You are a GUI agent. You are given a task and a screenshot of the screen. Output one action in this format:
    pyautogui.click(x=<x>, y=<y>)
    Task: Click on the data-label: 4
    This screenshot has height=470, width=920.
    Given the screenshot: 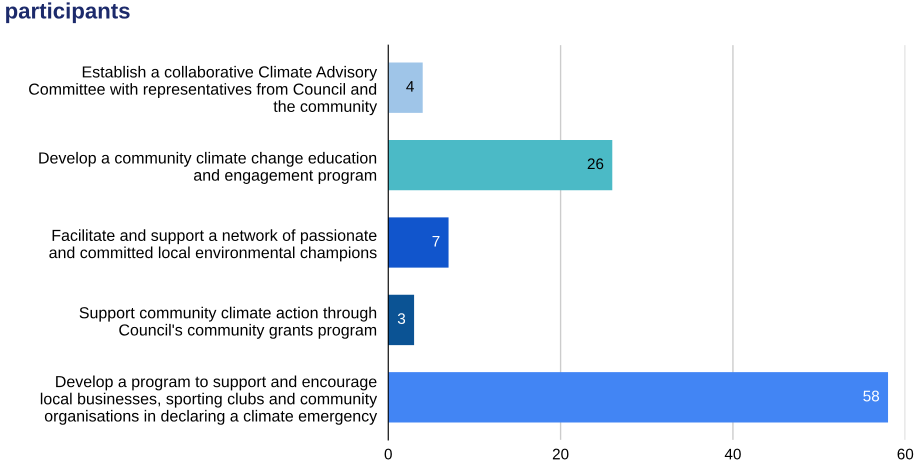 What is the action you would take?
    pyautogui.click(x=410, y=86)
    